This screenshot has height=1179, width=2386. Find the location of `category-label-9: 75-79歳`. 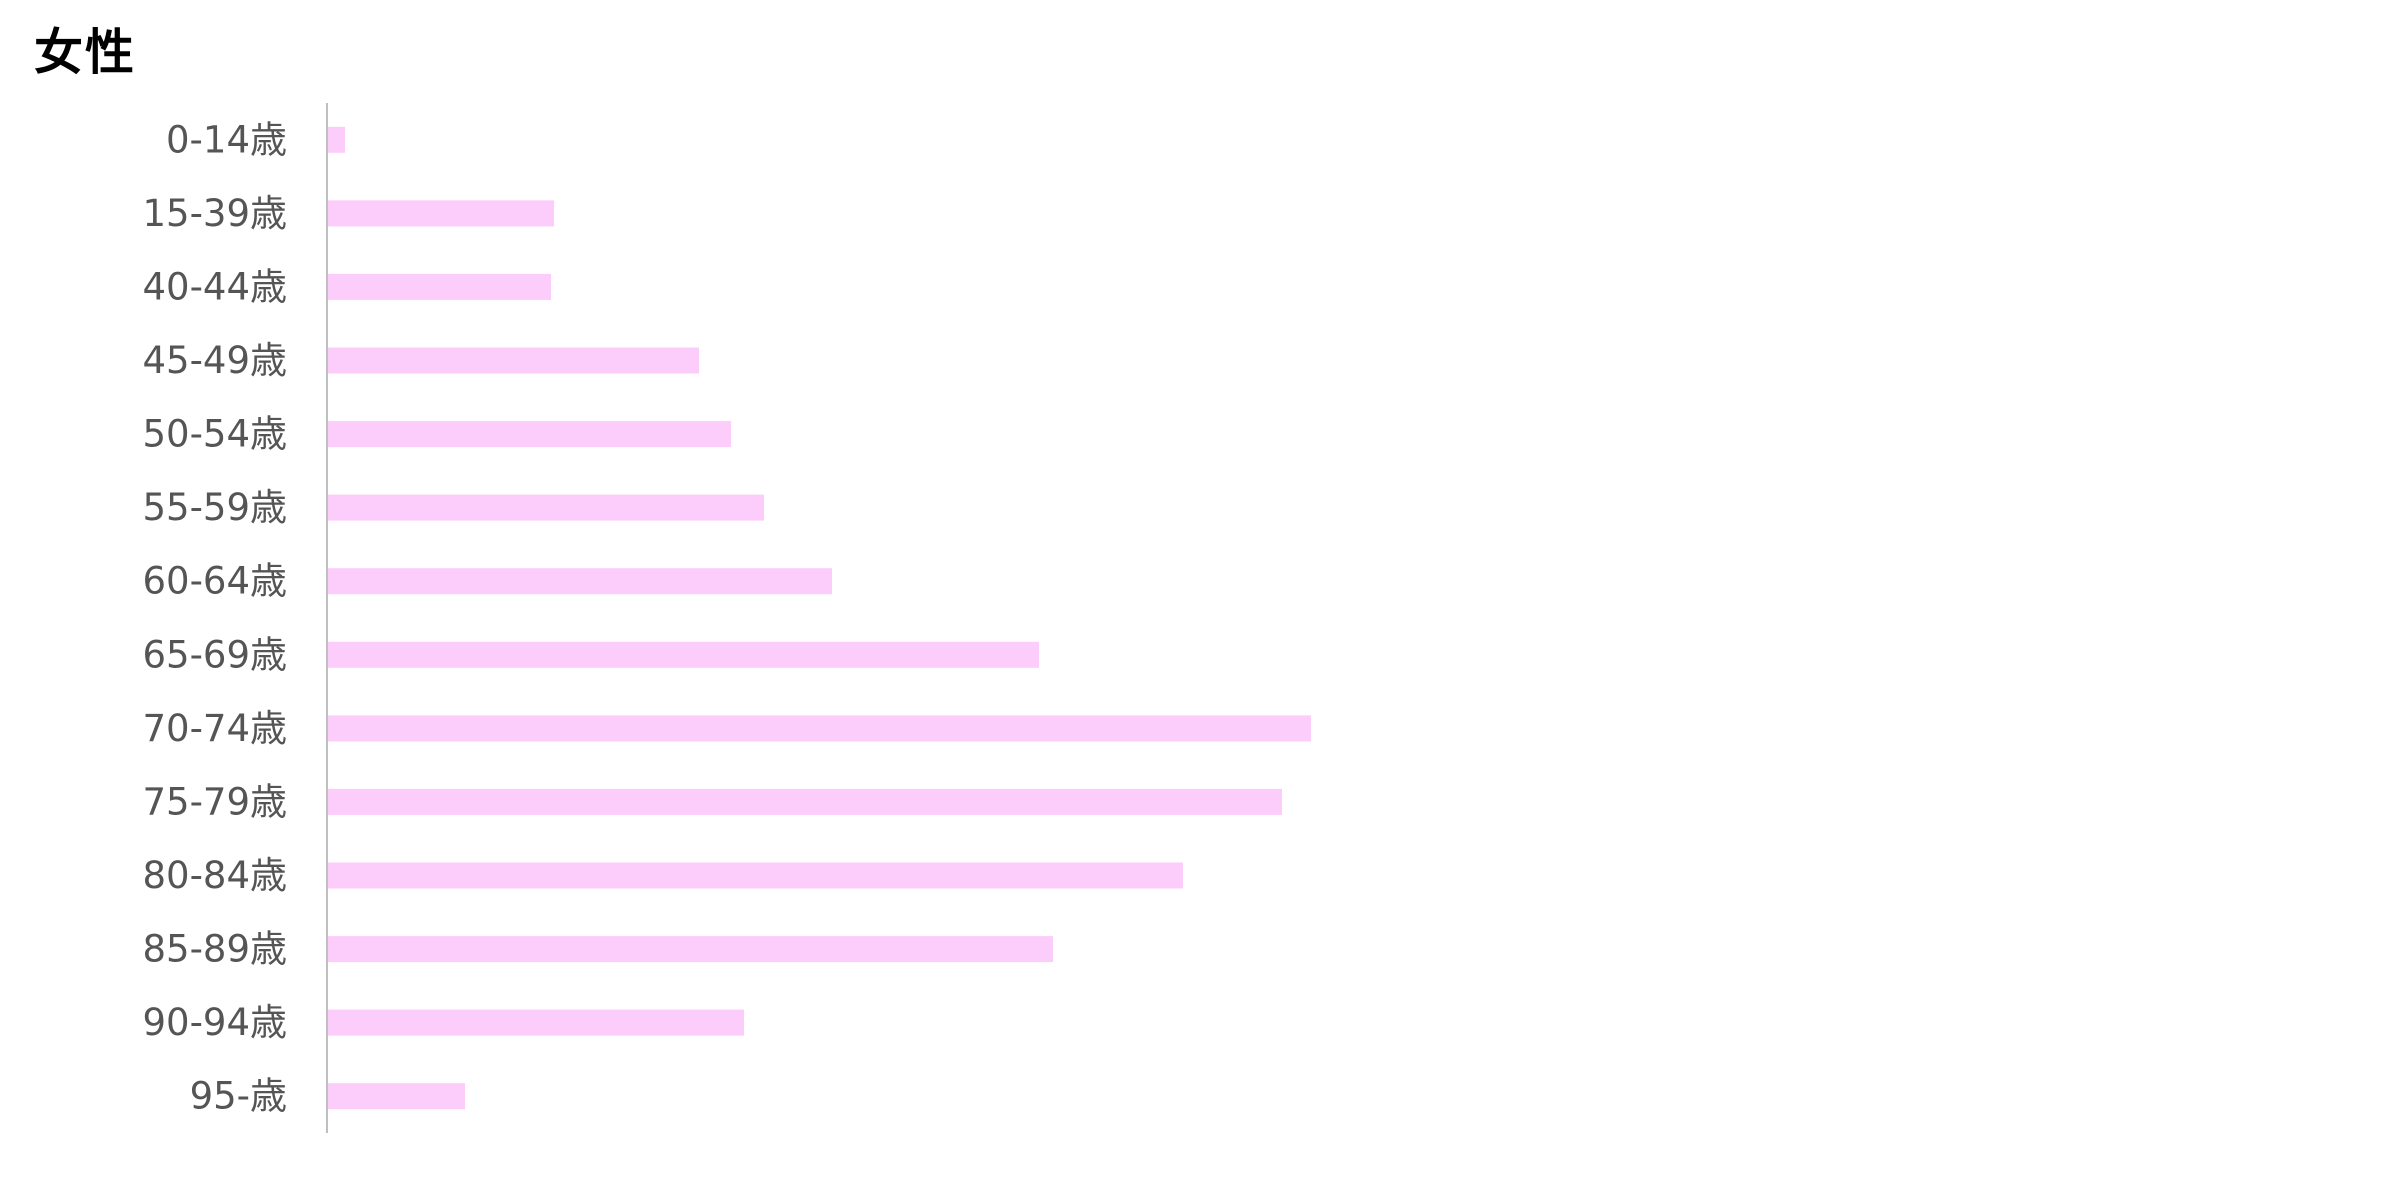

category-label-9: 75-79歳 is located at coordinates (214, 801).